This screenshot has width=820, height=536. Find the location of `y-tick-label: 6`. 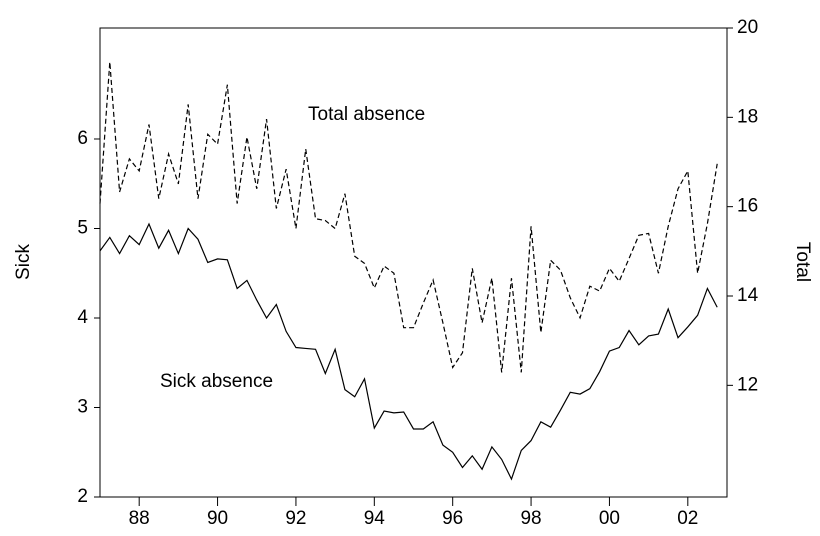

y-tick-label: 6 is located at coordinates (82, 138).